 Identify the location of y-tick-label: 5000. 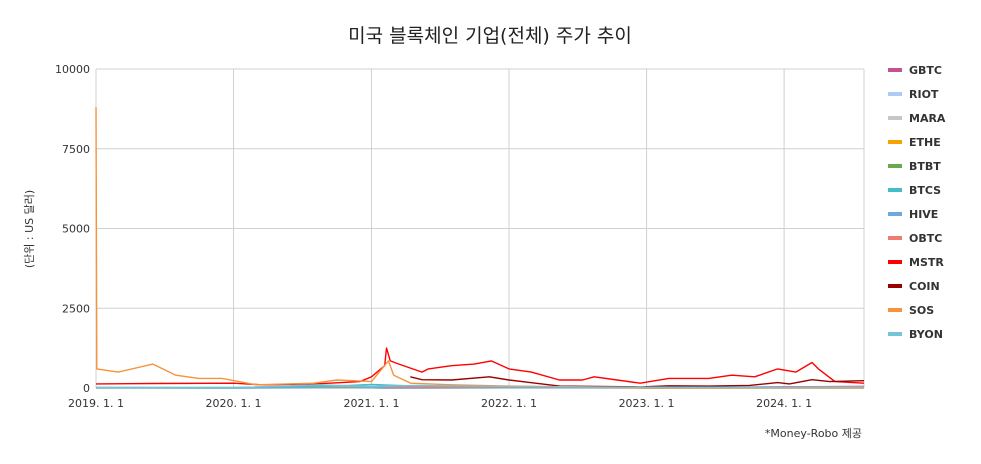
(76, 229).